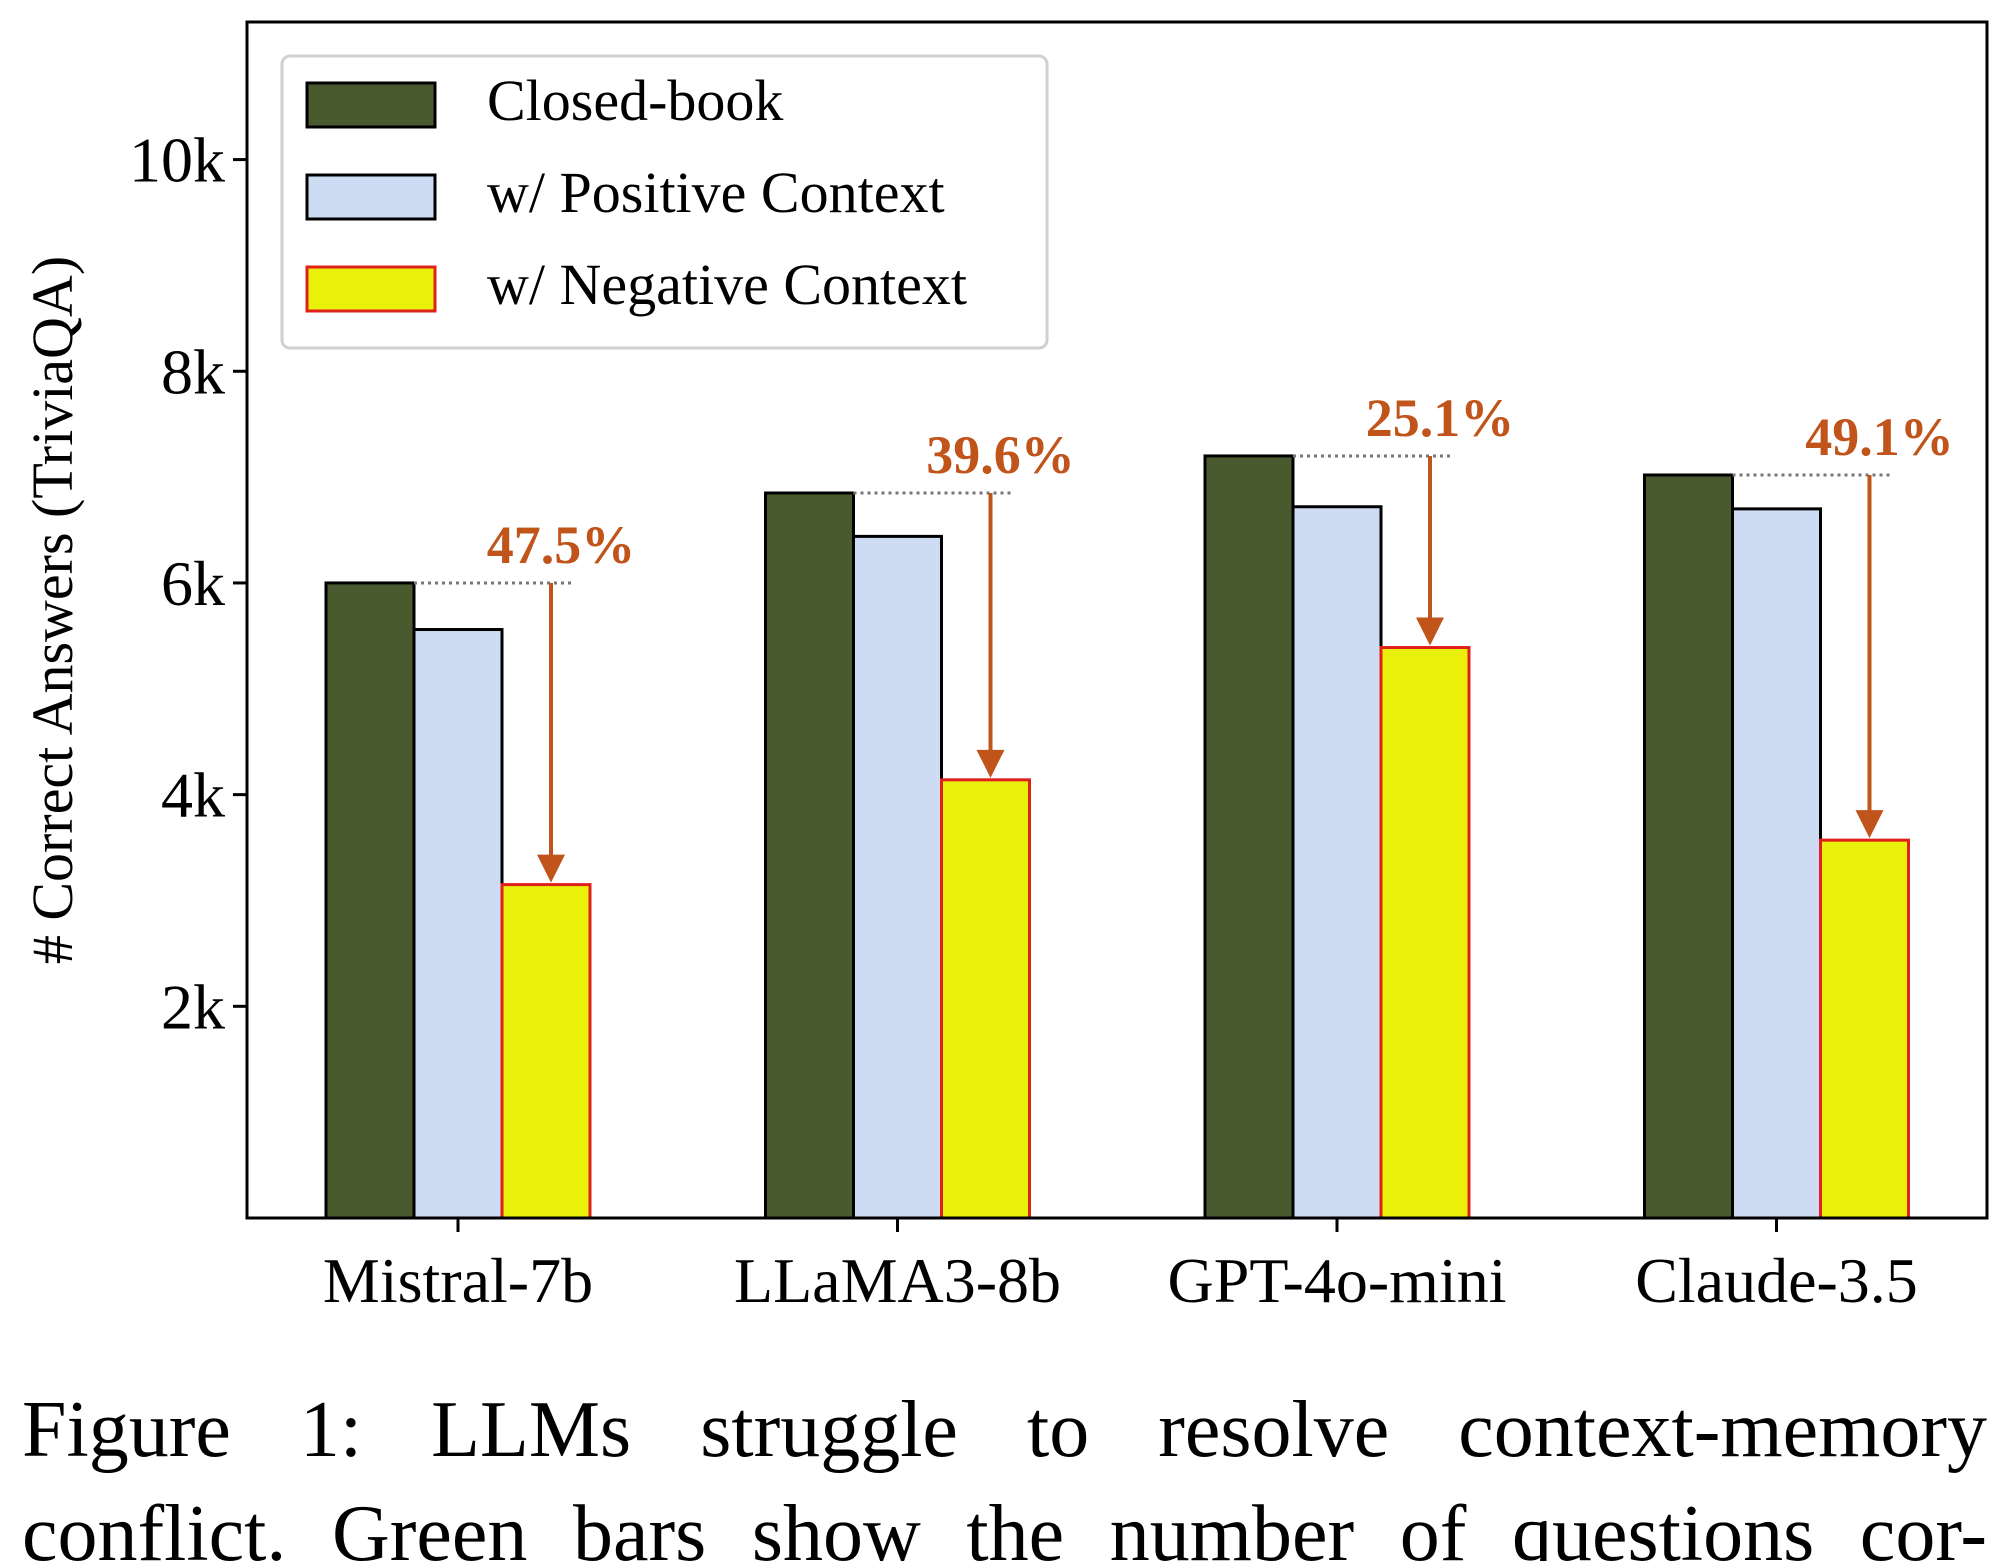 The height and width of the screenshot is (1561, 2007). Describe the element at coordinates (193, 583) in the screenshot. I see `y-tick-label: 6k` at that location.